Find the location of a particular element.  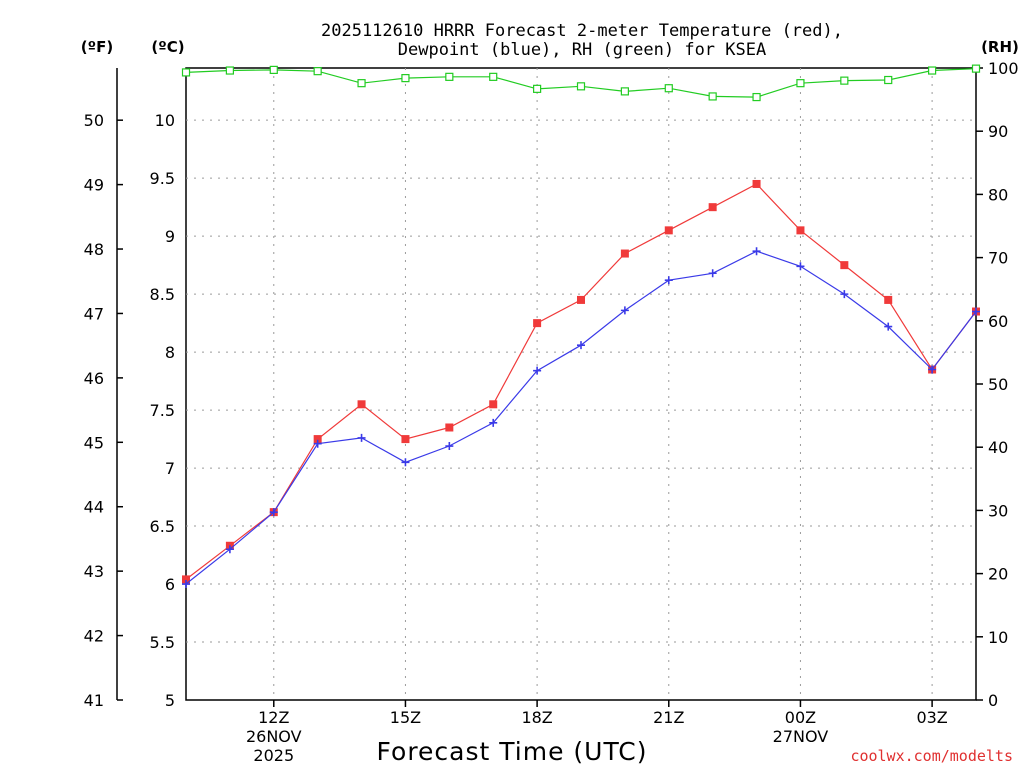

rh-tick-label: 90 is located at coordinates (998, 131).